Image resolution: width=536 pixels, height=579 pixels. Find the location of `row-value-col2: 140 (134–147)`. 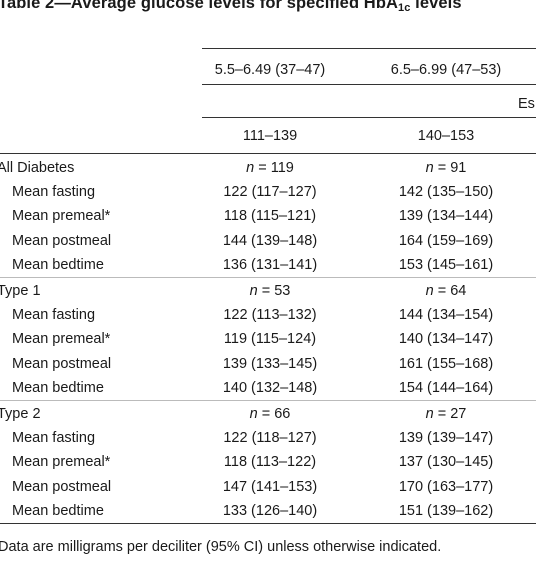

row-value-col2: 140 (134–147) is located at coordinates (446, 339).